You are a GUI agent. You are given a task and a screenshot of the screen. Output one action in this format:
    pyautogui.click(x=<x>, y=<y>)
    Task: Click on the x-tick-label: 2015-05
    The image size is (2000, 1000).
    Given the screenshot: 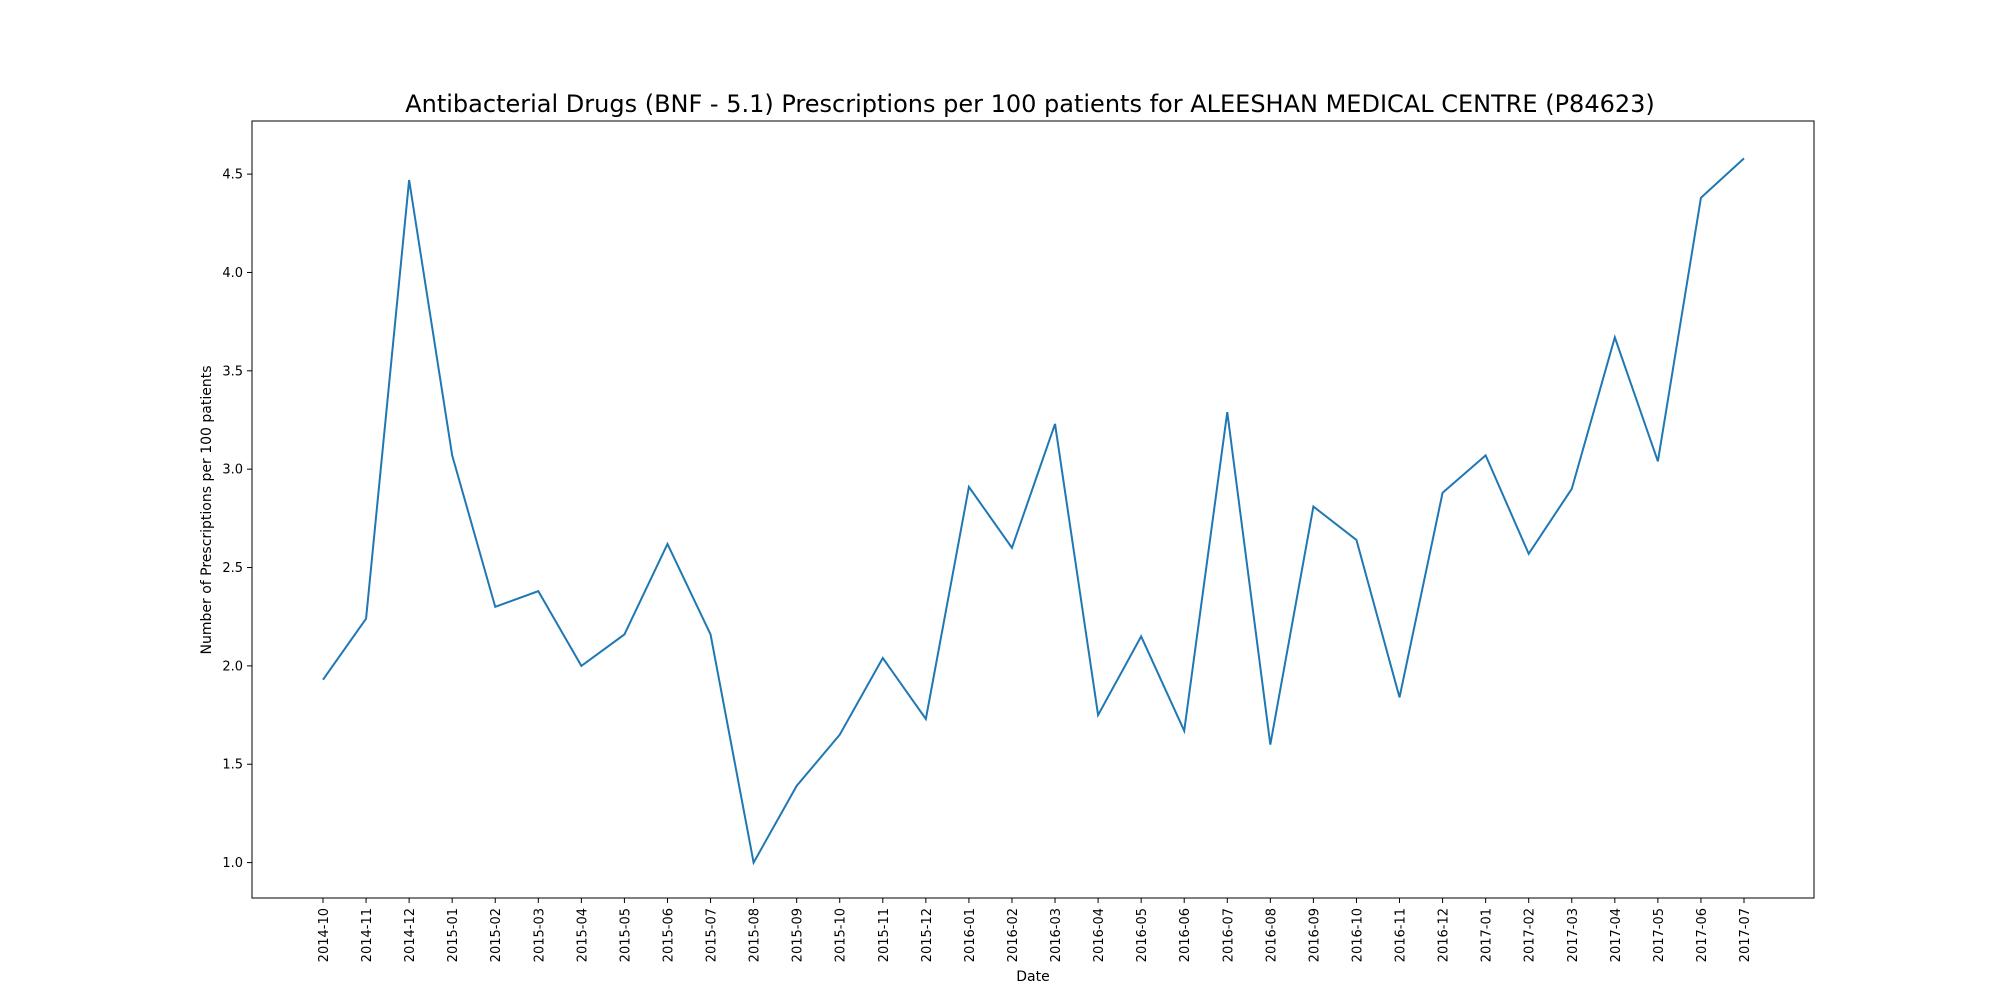 What is the action you would take?
    pyautogui.click(x=625, y=935)
    